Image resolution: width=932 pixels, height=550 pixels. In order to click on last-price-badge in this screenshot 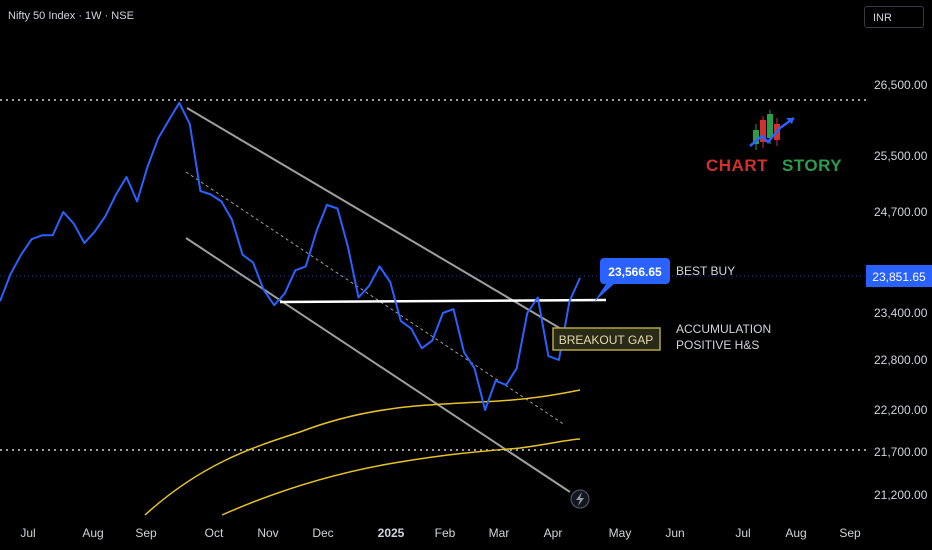, I will do `click(899, 276)`.